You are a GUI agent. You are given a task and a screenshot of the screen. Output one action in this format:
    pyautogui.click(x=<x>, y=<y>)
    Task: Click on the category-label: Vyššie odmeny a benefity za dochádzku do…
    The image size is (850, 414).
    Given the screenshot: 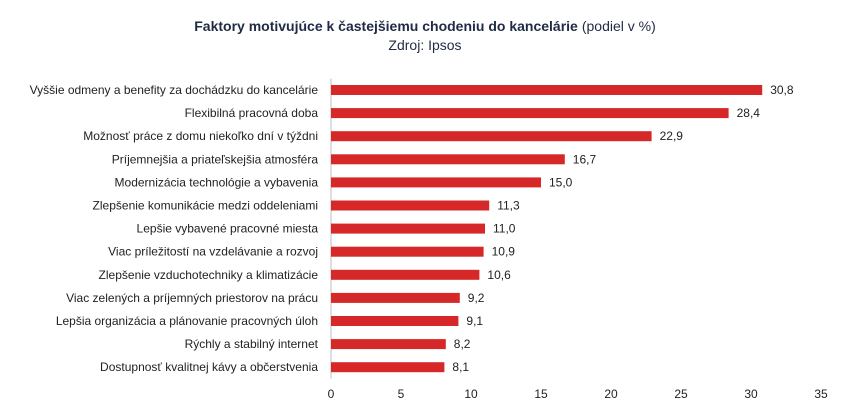 What is the action you would take?
    pyautogui.click(x=174, y=90)
    